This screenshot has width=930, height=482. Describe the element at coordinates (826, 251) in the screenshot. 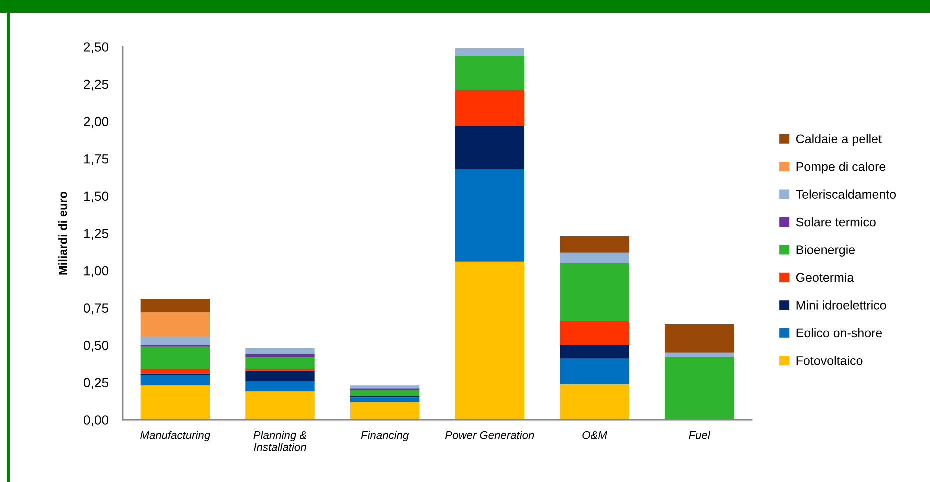

I see `legend-label: Bioenergie` at that location.